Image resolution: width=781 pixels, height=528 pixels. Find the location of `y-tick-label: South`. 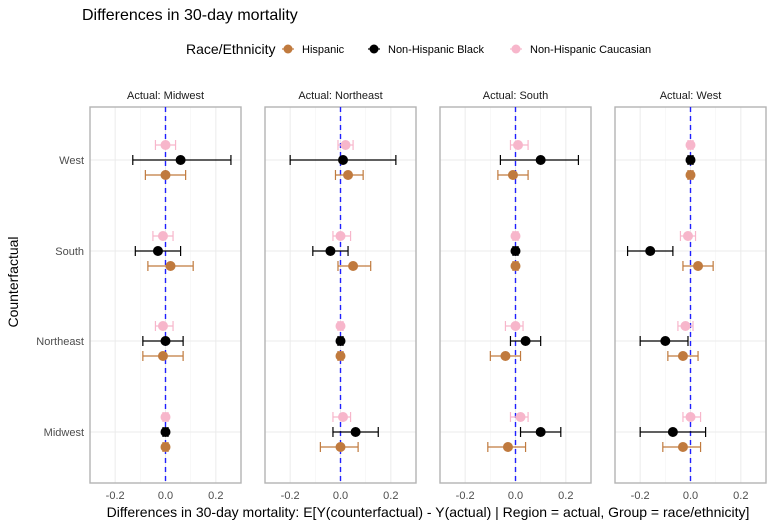

y-tick-label: South is located at coordinates (69, 252).